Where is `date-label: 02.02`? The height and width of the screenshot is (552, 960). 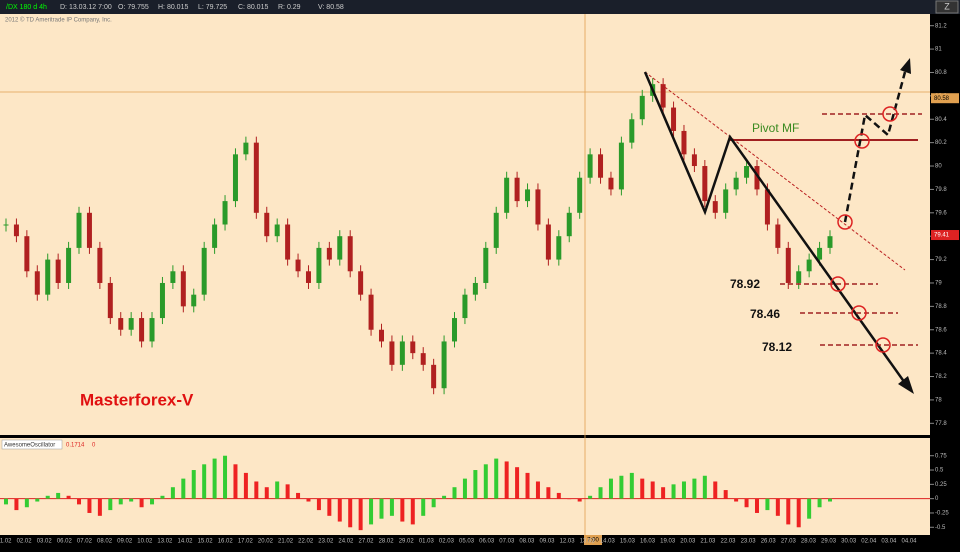
date-label: 02.02 is located at coordinates (25, 542).